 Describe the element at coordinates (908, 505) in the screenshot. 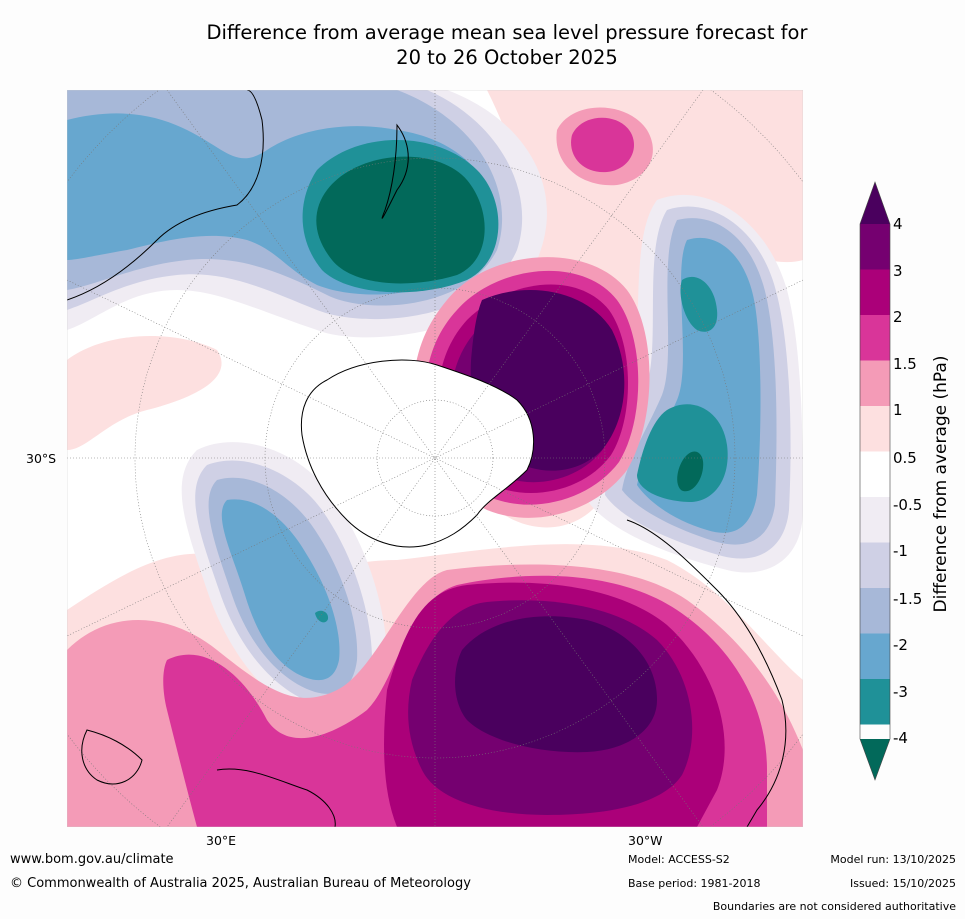

I see `colorbar-tick: -0.5` at that location.